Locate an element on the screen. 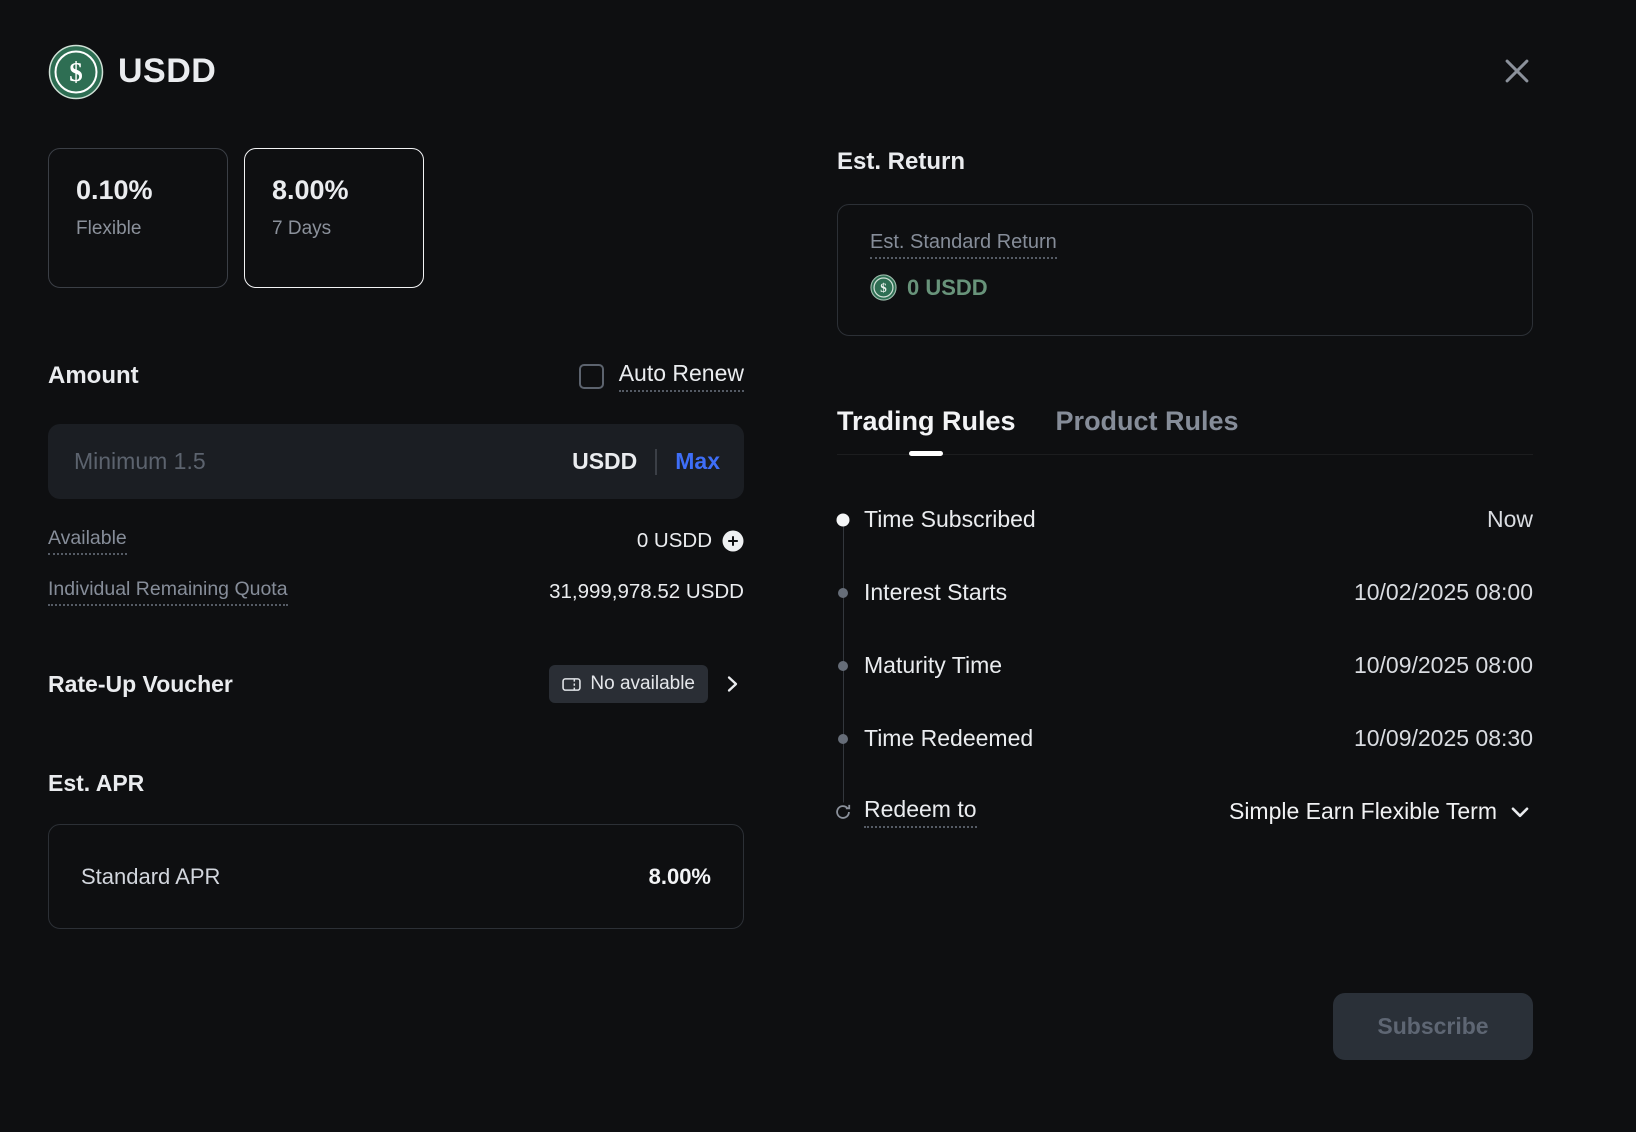 The height and width of the screenshot is (1132, 1636). auto-renew-toggle: Auto Renew is located at coordinates (661, 376).